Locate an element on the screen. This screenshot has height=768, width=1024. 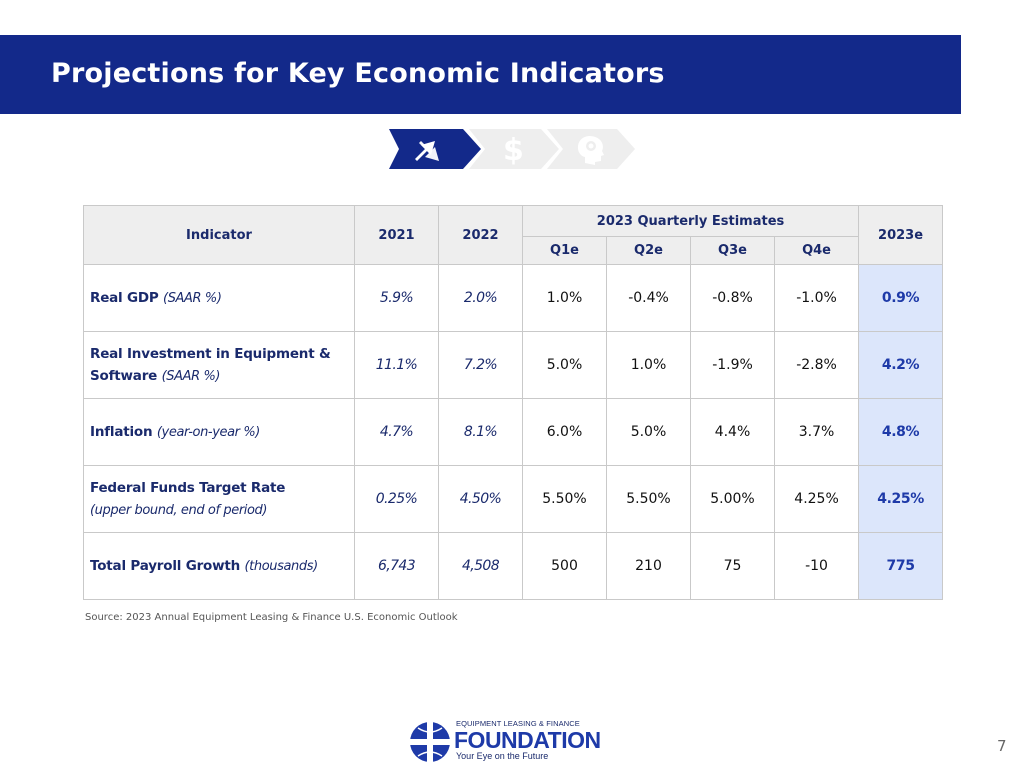
cell-2023e: 0.9% is located at coordinates (901, 298).